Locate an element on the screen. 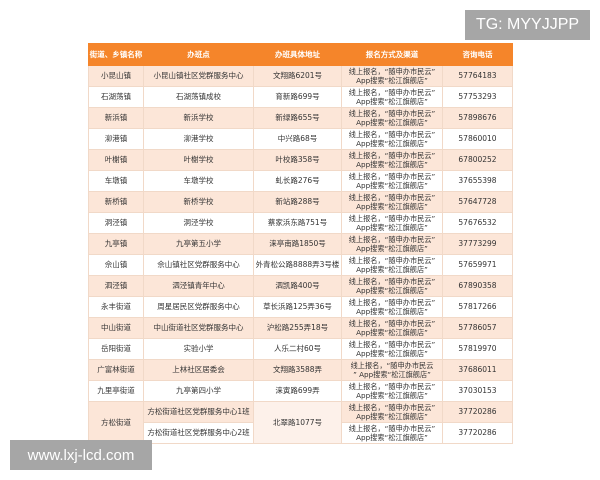 The height and width of the screenshot is (480, 600). town-cell: 方松街道 is located at coordinates (116, 422).